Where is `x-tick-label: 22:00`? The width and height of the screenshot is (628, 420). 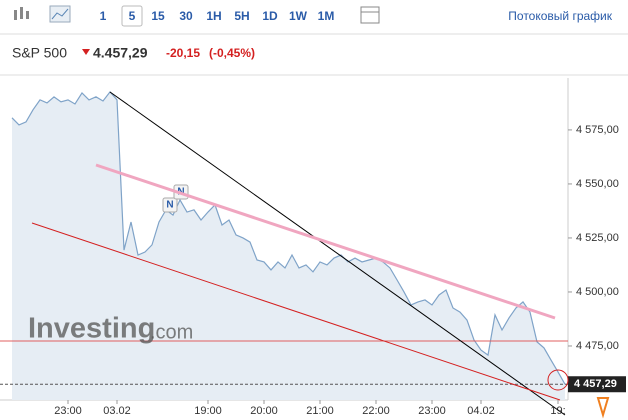 x-tick-label: 22:00 is located at coordinates (376, 411).